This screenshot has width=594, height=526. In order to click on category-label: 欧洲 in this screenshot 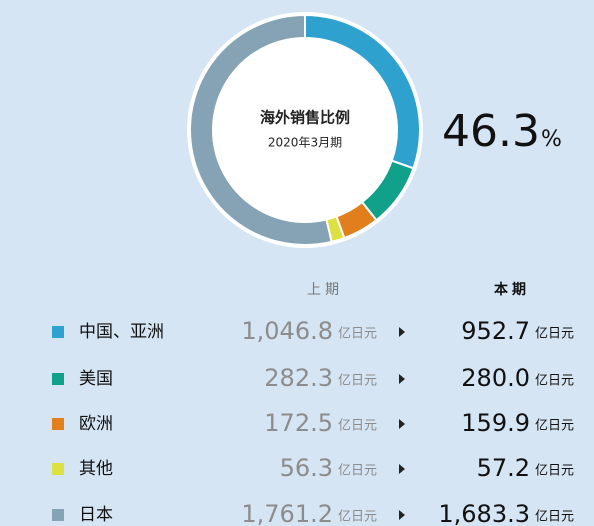, I will do `click(96, 424)`.